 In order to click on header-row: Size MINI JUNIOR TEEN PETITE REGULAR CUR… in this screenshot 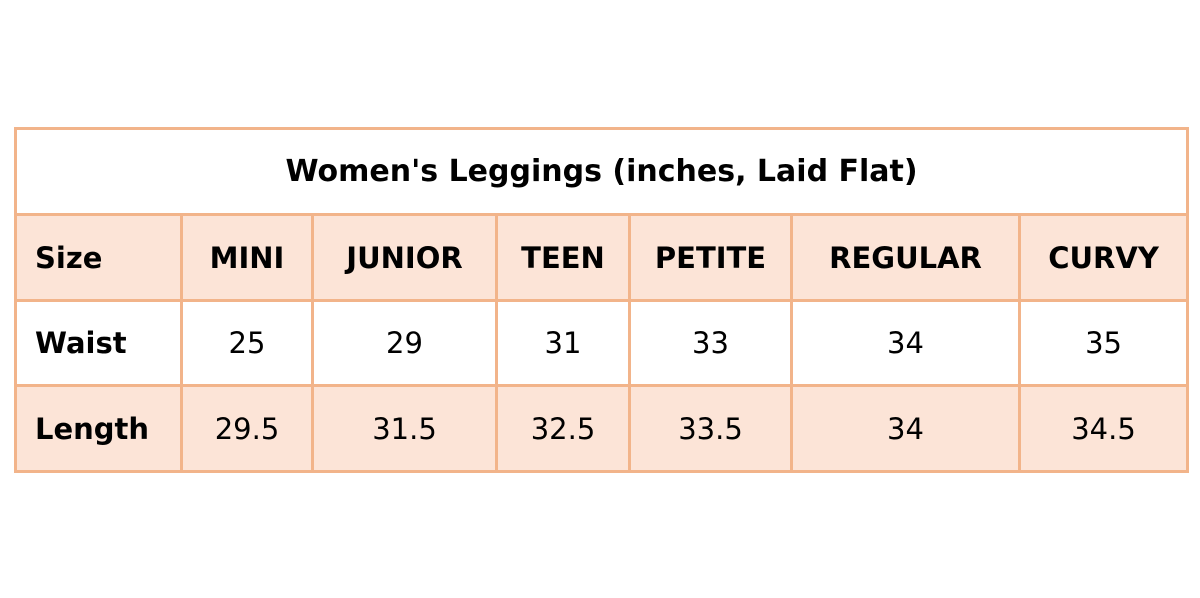, I will do `click(602, 257)`.